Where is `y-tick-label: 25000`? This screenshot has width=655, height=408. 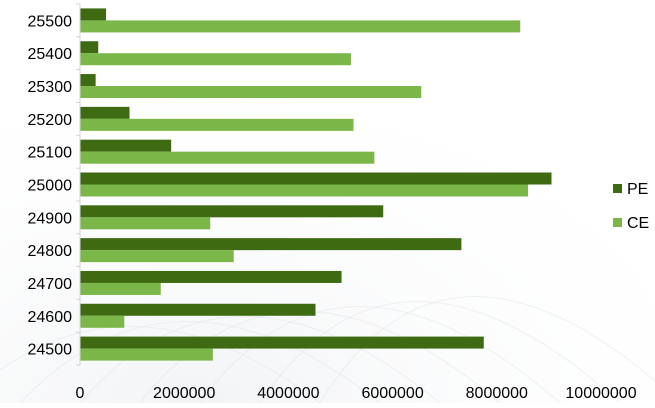 y-tick-label: 25000 is located at coordinates (50, 186).